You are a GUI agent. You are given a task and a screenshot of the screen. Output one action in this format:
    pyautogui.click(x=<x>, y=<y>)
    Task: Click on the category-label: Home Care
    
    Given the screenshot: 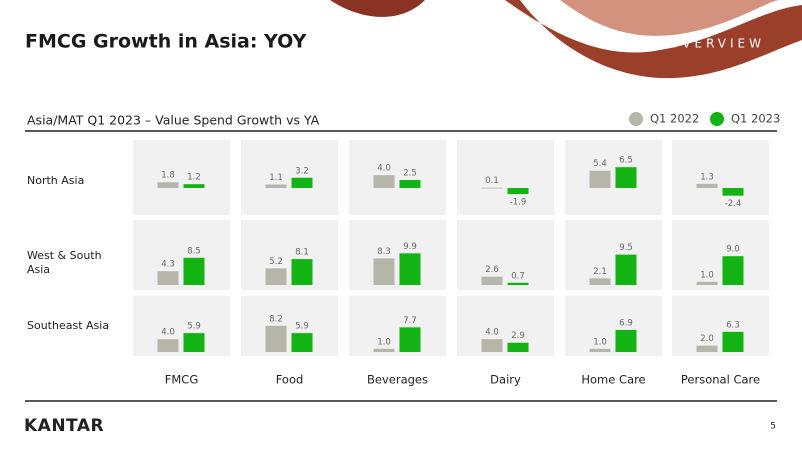 What is the action you would take?
    pyautogui.click(x=613, y=380)
    